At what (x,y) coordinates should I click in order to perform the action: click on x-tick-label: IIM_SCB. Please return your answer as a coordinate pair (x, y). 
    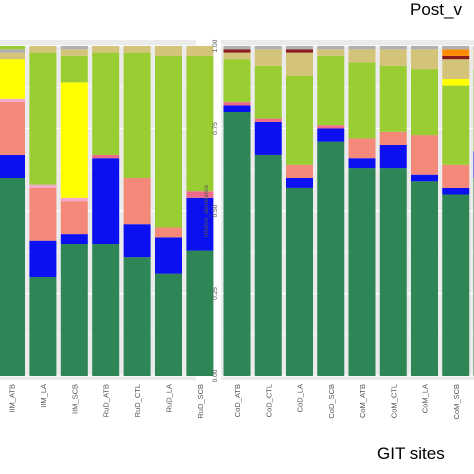
    Looking at the image, I should click on (74, 399).